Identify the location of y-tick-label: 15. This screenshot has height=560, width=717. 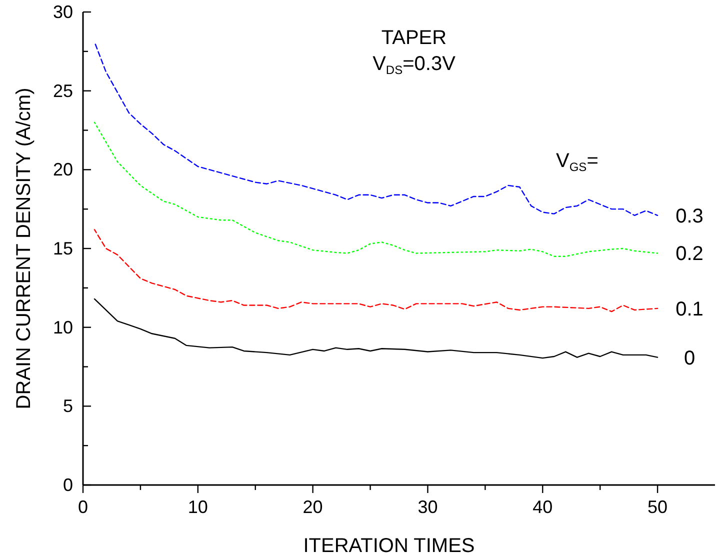
(62, 248).